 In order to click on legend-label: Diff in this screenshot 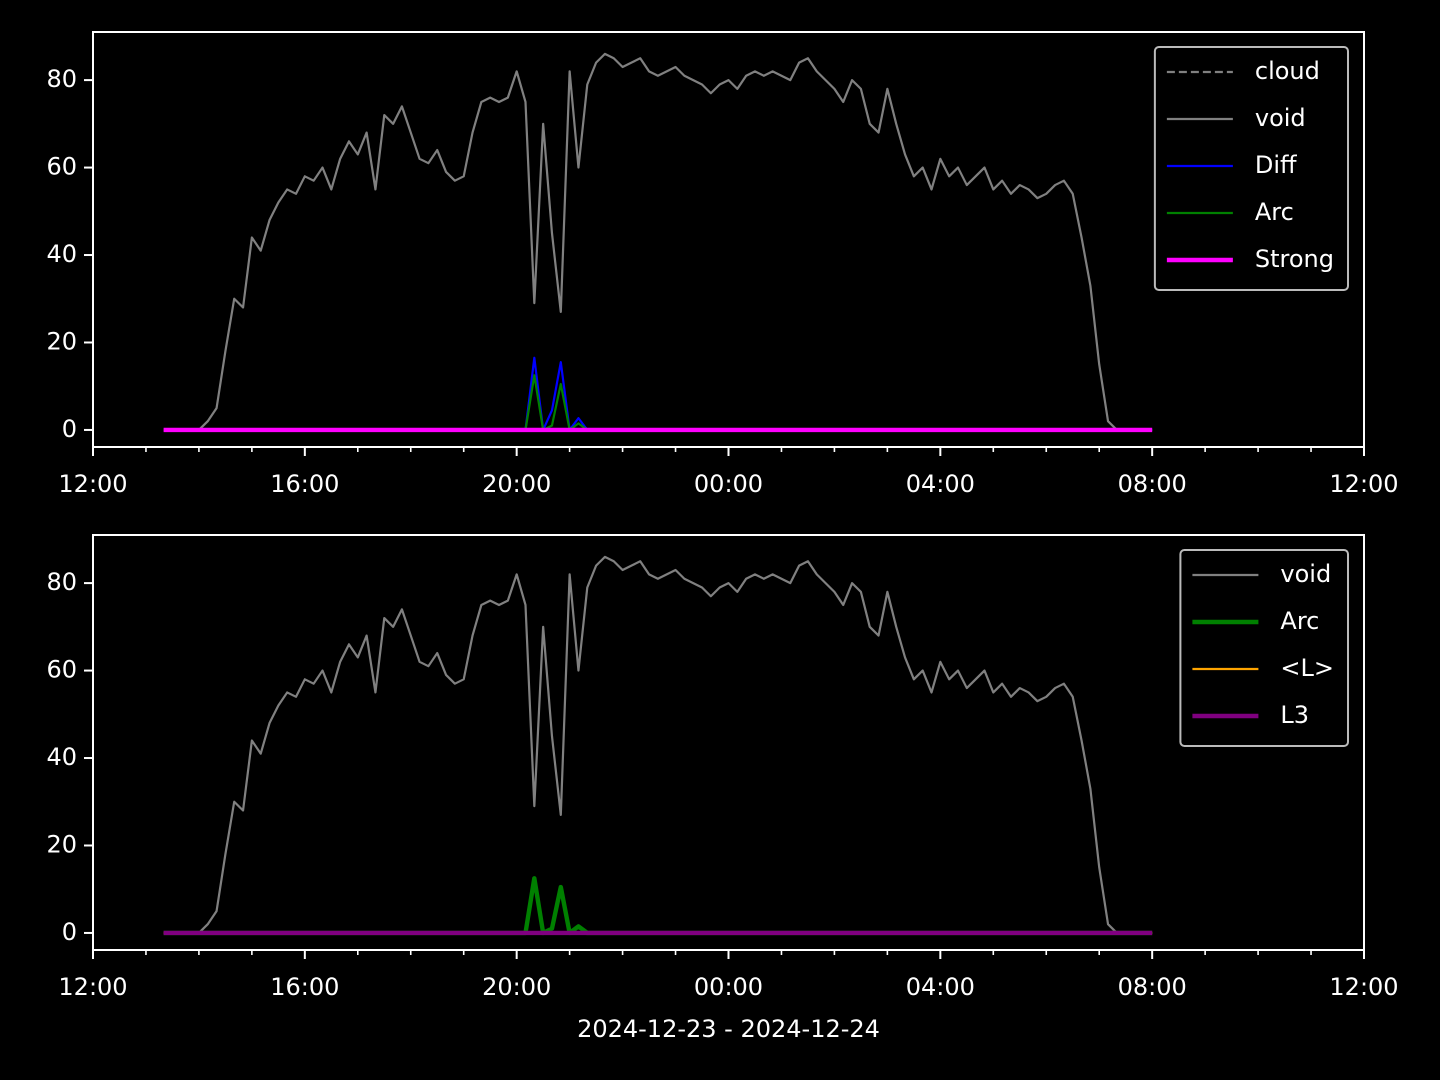, I will do `click(1276, 165)`.